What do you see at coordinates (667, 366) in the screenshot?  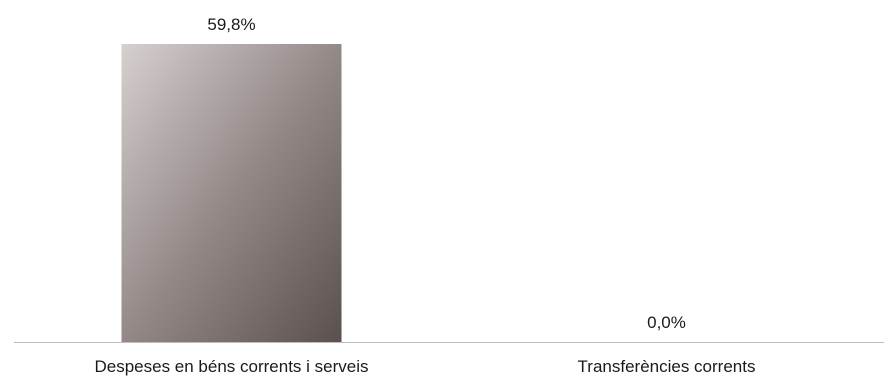 I see `category-label-2: Transferències corrents` at bounding box center [667, 366].